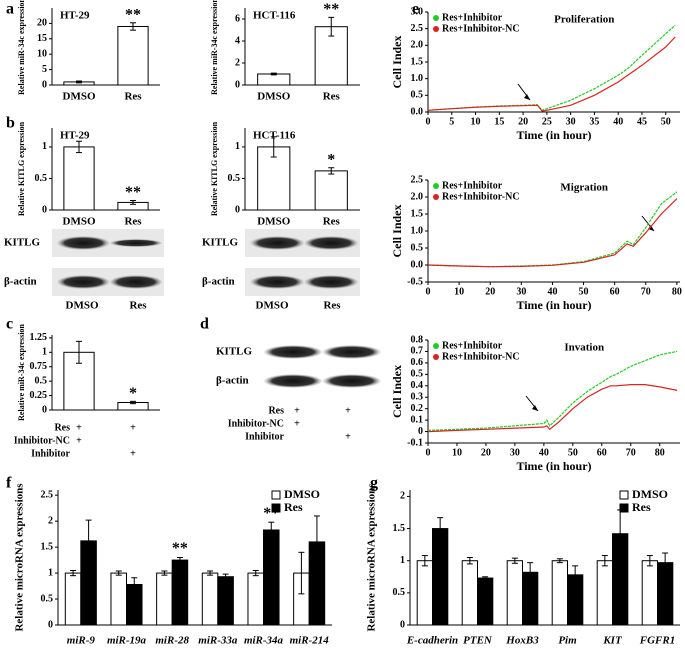 The height and width of the screenshot is (671, 685). What do you see at coordinates (660, 452) in the screenshot?
I see `x-tick-label: 80` at bounding box center [660, 452].